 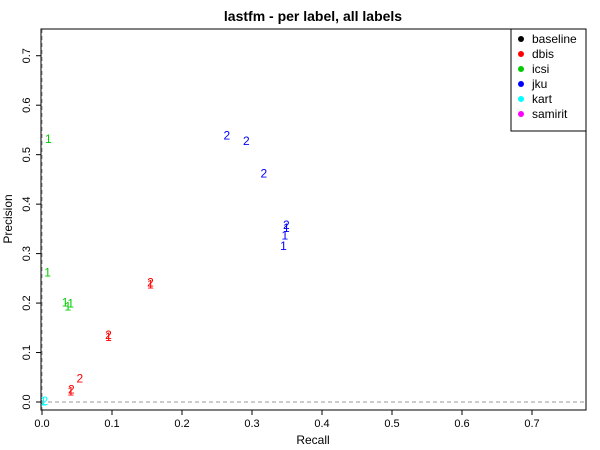 What do you see at coordinates (27, 401) in the screenshot?
I see `y-tick-label: 0.0` at bounding box center [27, 401].